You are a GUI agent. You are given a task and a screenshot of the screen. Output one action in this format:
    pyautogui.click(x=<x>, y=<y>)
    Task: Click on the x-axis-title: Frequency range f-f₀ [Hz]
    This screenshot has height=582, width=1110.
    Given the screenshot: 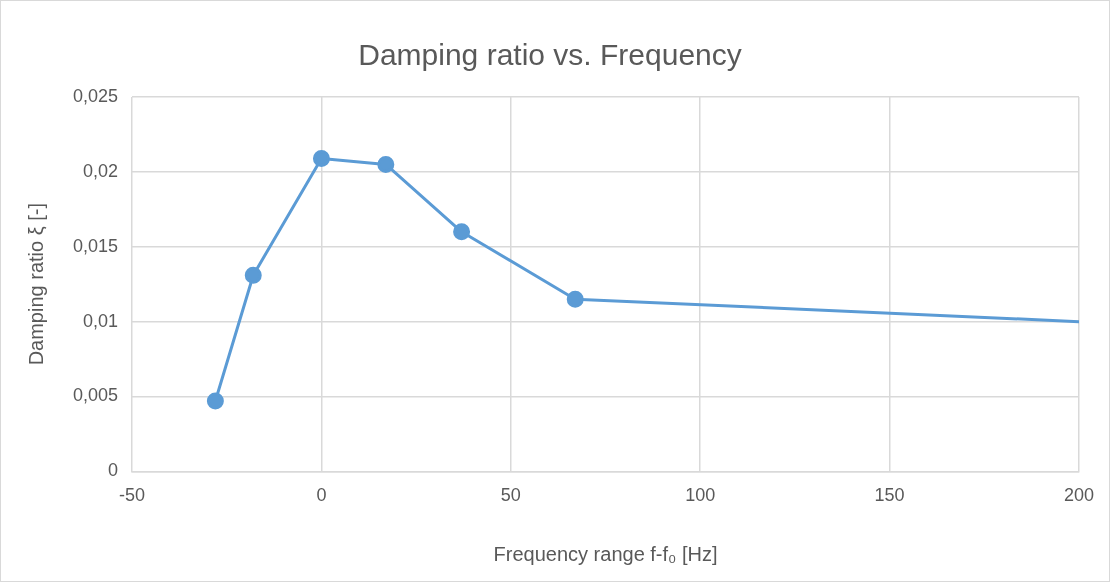 What is the action you would take?
    pyautogui.click(x=605, y=553)
    